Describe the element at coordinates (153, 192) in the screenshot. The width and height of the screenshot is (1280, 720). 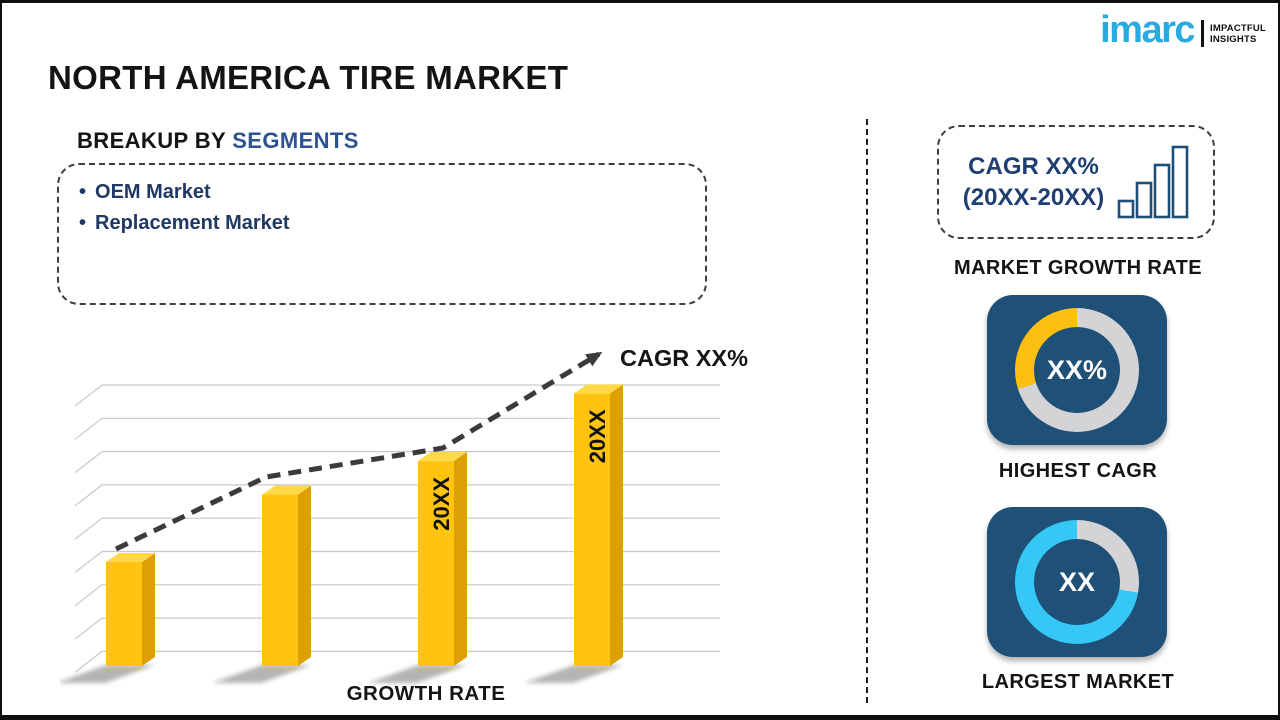
I see `segment-label: OEM Market` at that location.